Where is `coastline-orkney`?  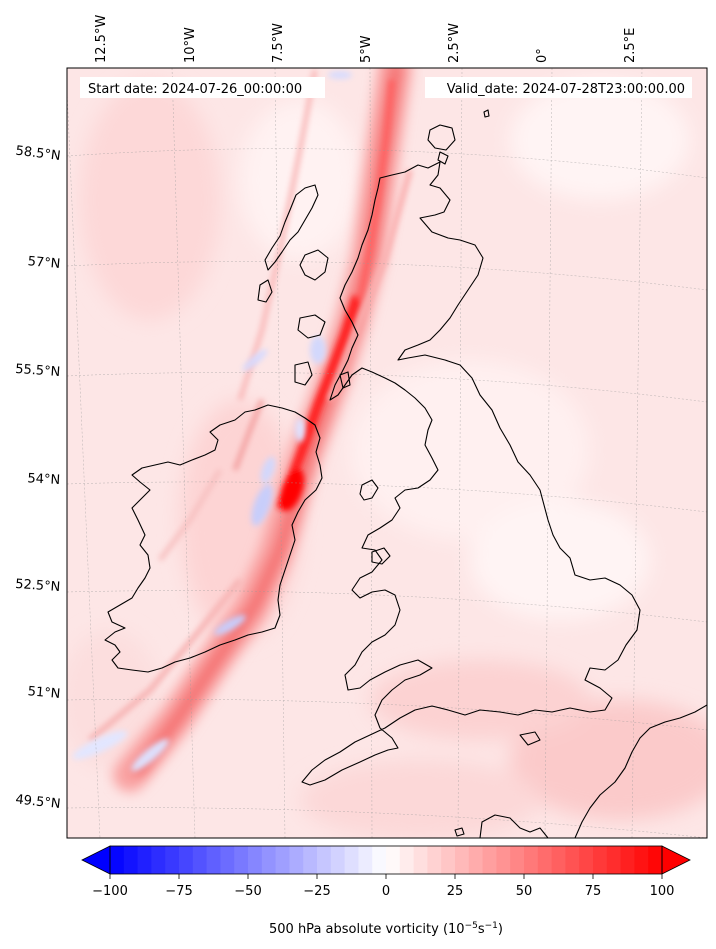 coastline-orkney is located at coordinates (441, 137).